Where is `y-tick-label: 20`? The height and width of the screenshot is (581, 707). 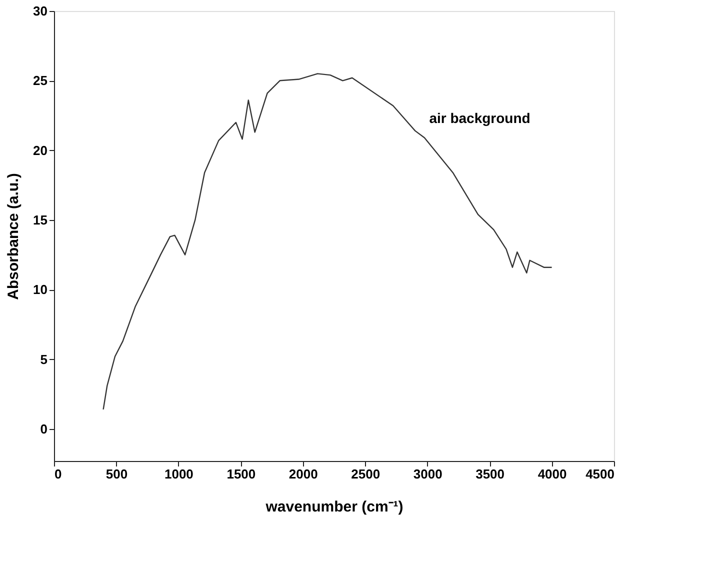 y-tick-label: 20 is located at coordinates (40, 150).